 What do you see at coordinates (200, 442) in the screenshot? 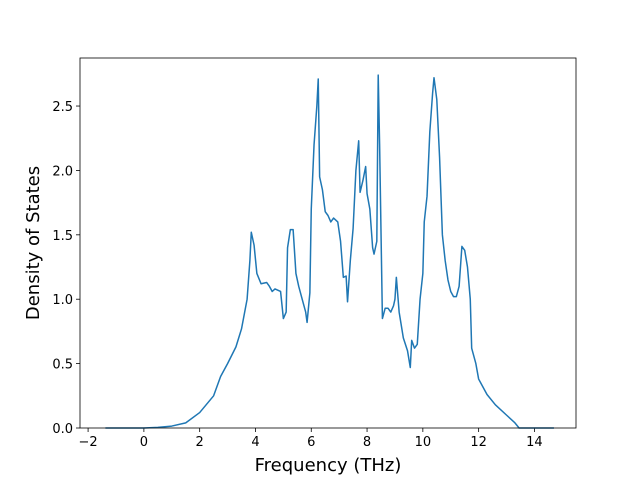
I see `x-tick-label: 2` at bounding box center [200, 442].